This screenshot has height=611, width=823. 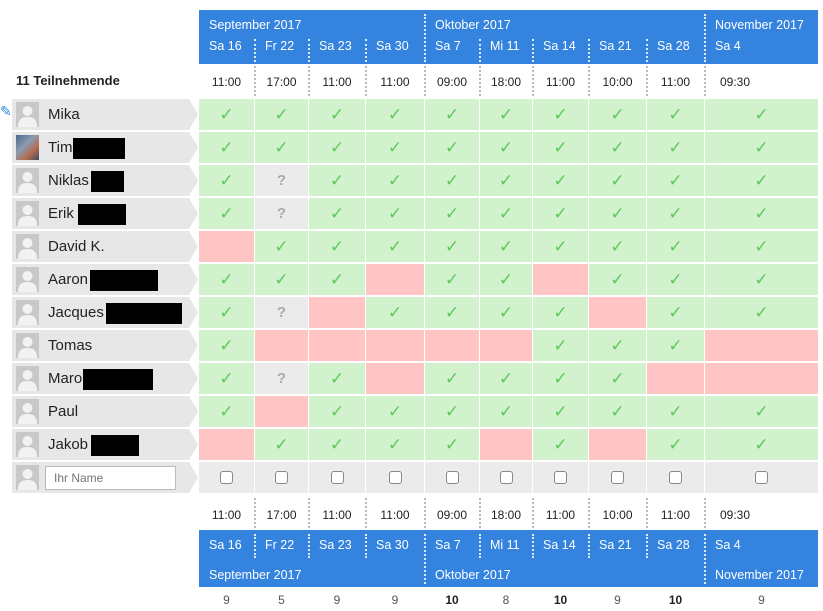 What do you see at coordinates (281, 600) in the screenshot?
I see `yes-count: 5` at bounding box center [281, 600].